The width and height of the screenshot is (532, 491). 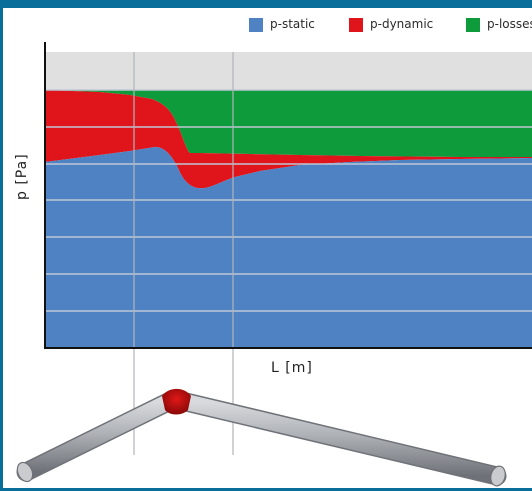 What do you see at coordinates (266, 4) in the screenshot?
I see `top-frame-bar` at bounding box center [266, 4].